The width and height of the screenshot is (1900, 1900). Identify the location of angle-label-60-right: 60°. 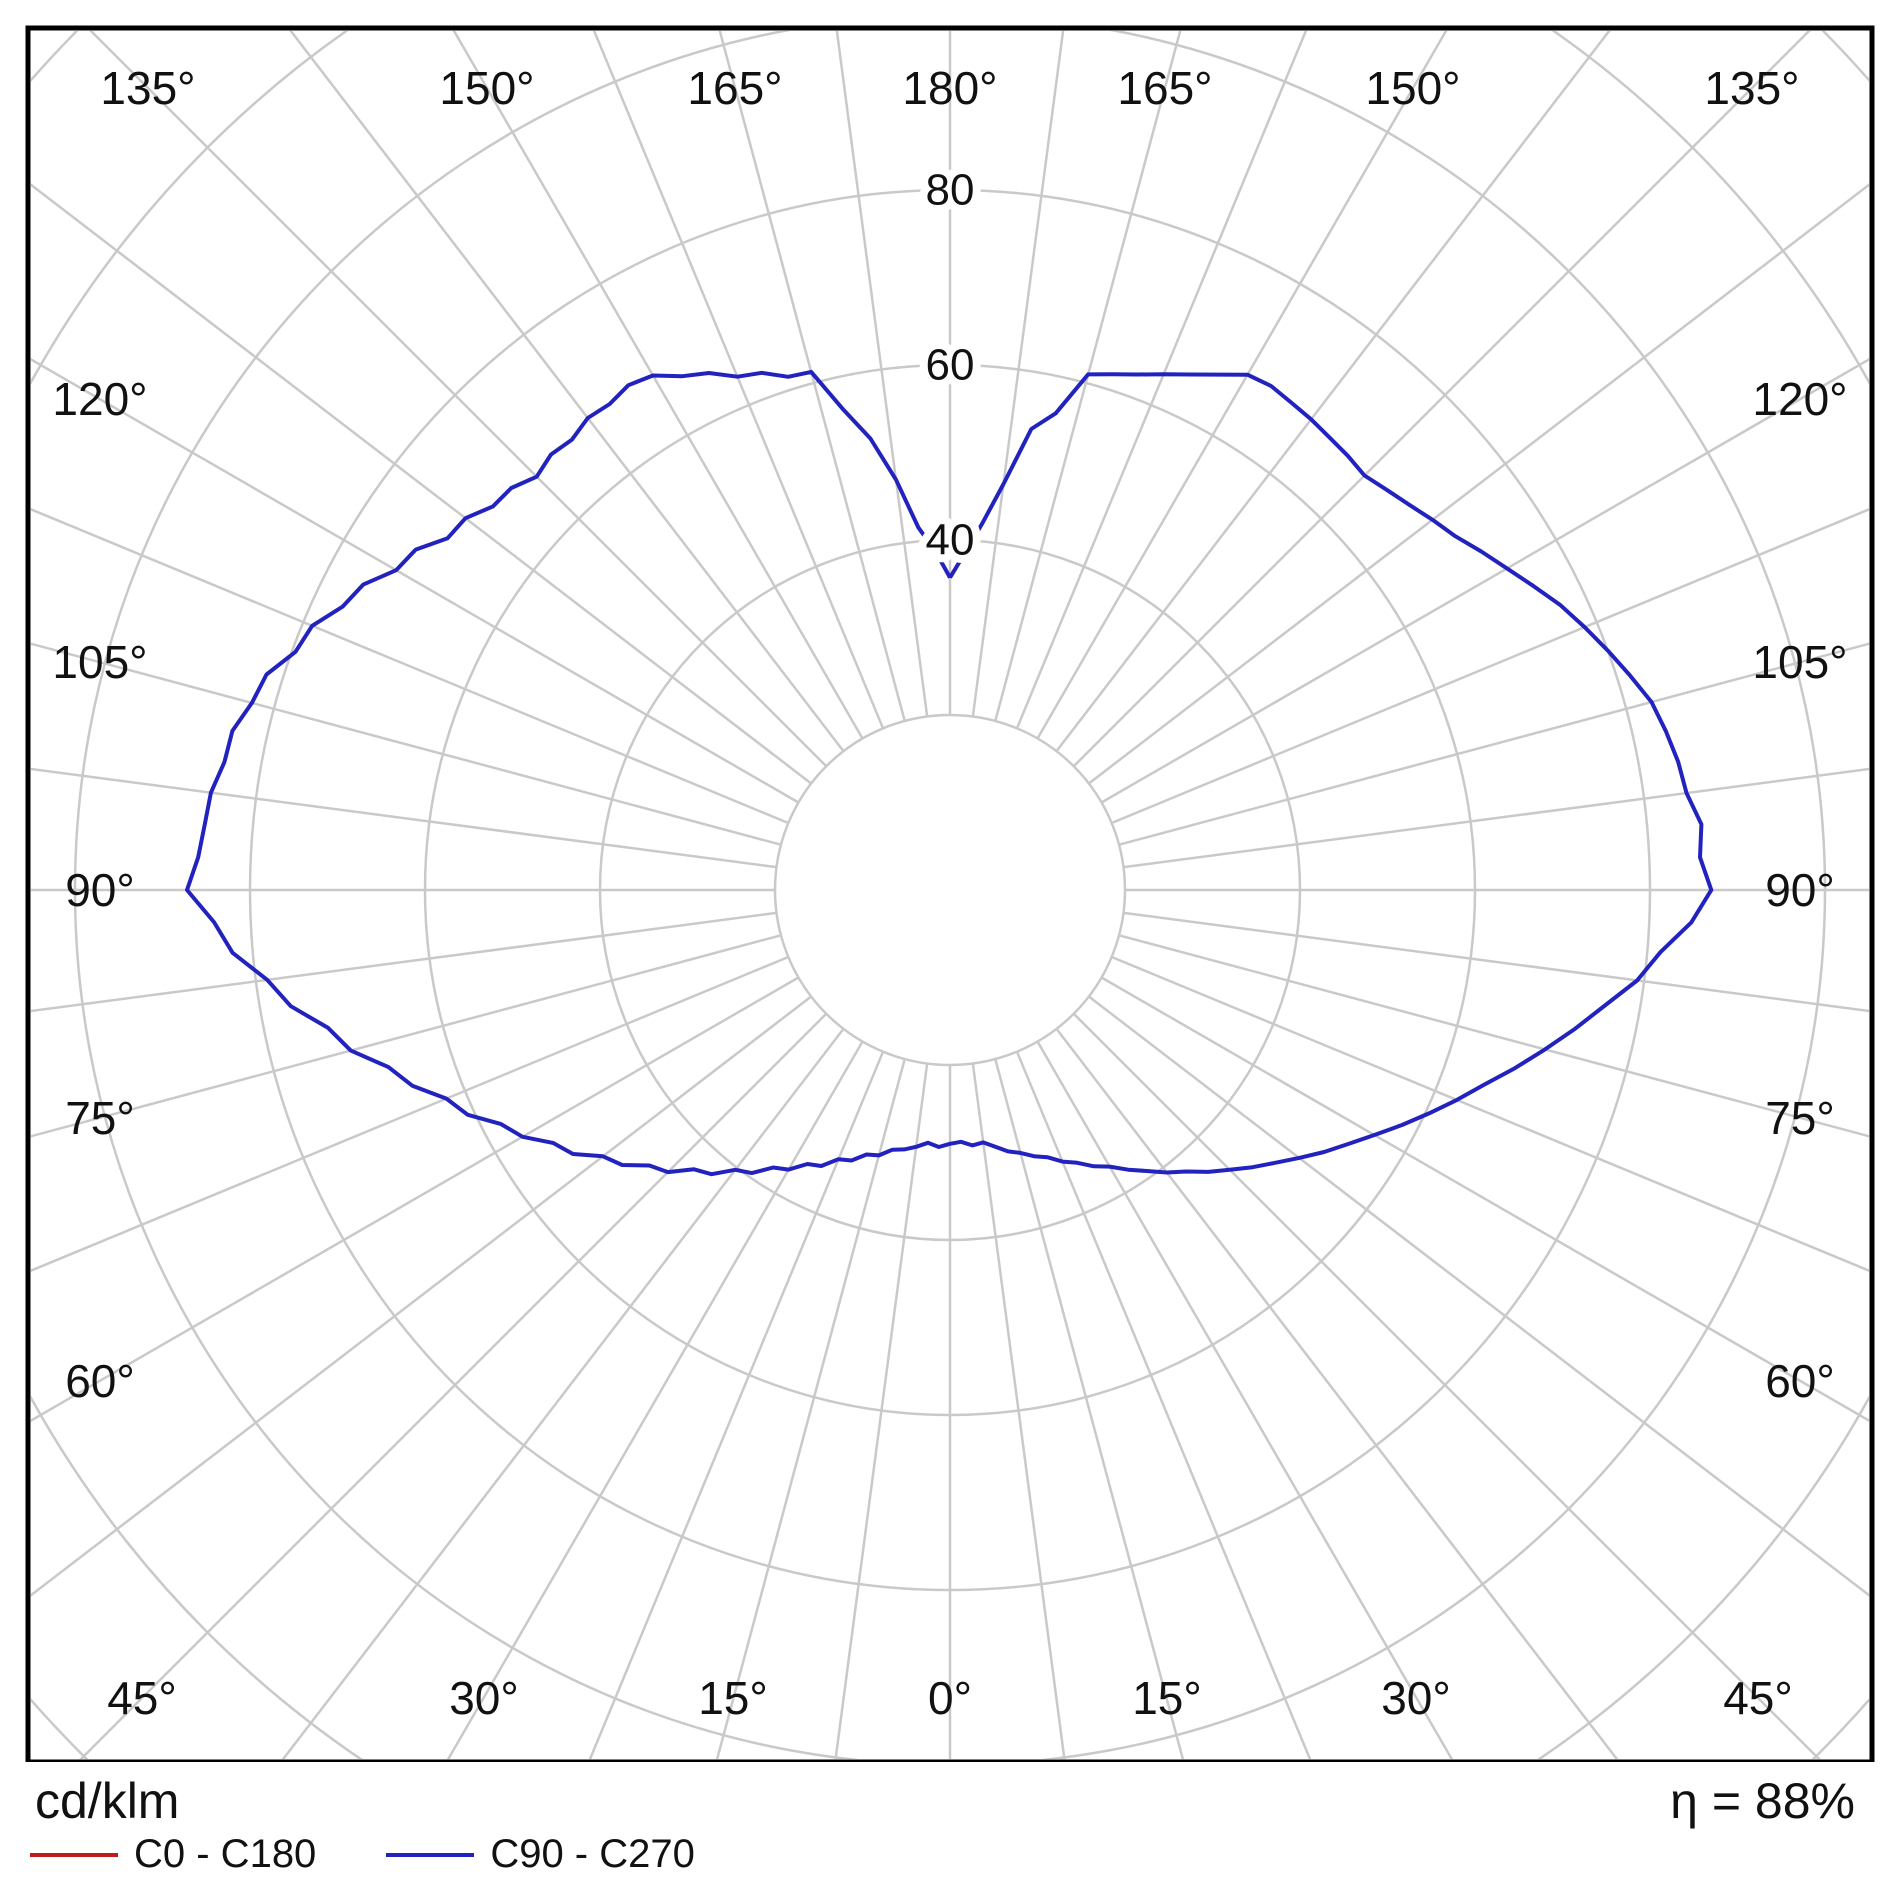
(1800, 1381).